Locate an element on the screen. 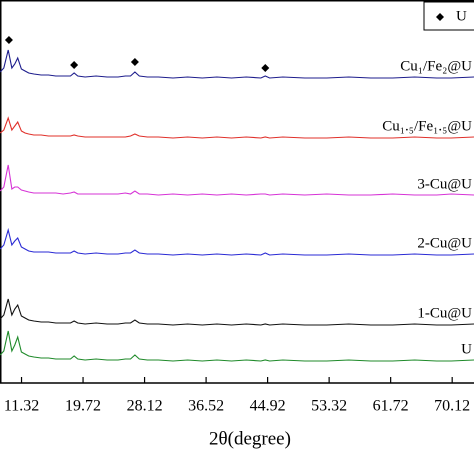 The image size is (474, 474). x-tick-label: 28.12 is located at coordinates (145, 406).